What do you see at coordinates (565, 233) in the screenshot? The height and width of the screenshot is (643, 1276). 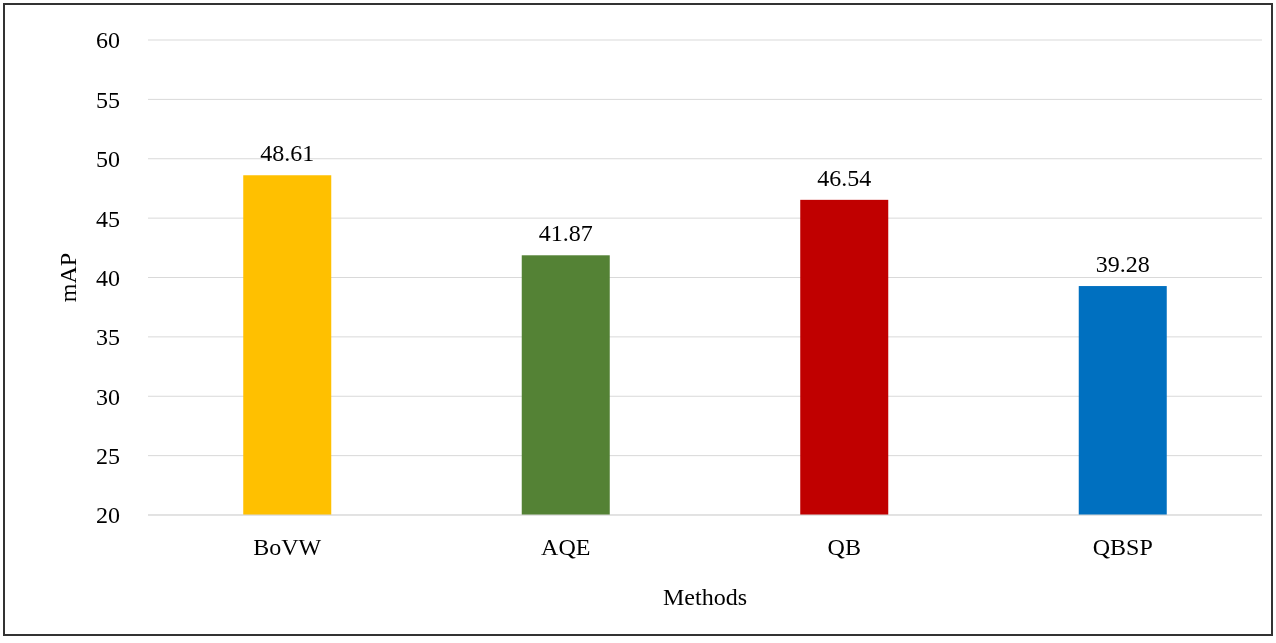 I see `data-label: 41.87` at bounding box center [565, 233].